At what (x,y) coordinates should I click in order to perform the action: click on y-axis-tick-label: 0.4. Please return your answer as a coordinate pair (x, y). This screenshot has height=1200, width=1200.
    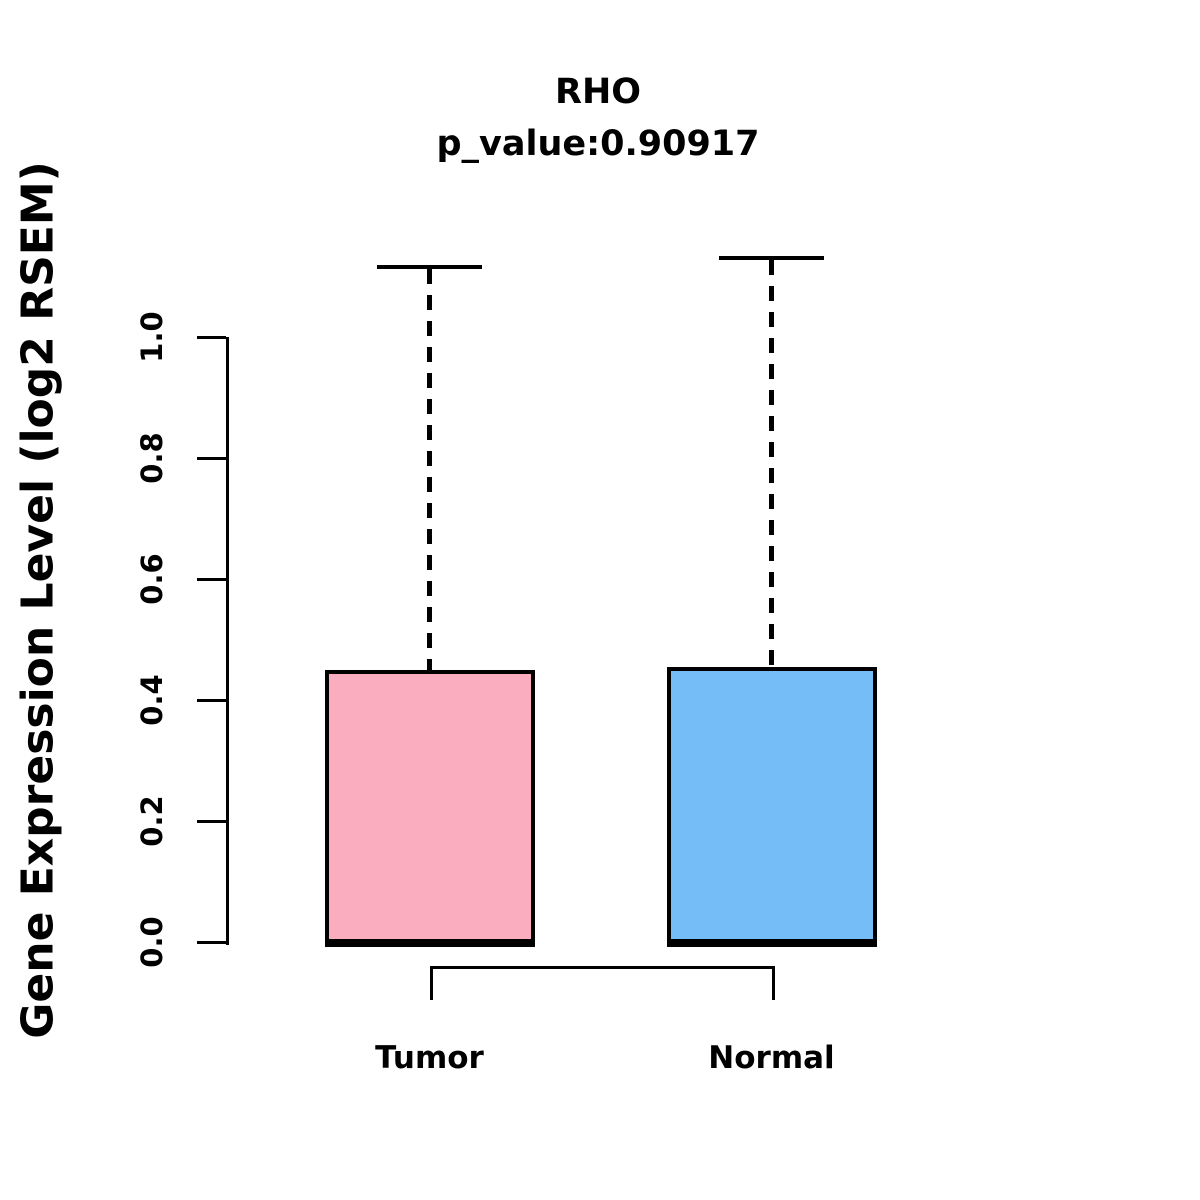
    Looking at the image, I should click on (152, 700).